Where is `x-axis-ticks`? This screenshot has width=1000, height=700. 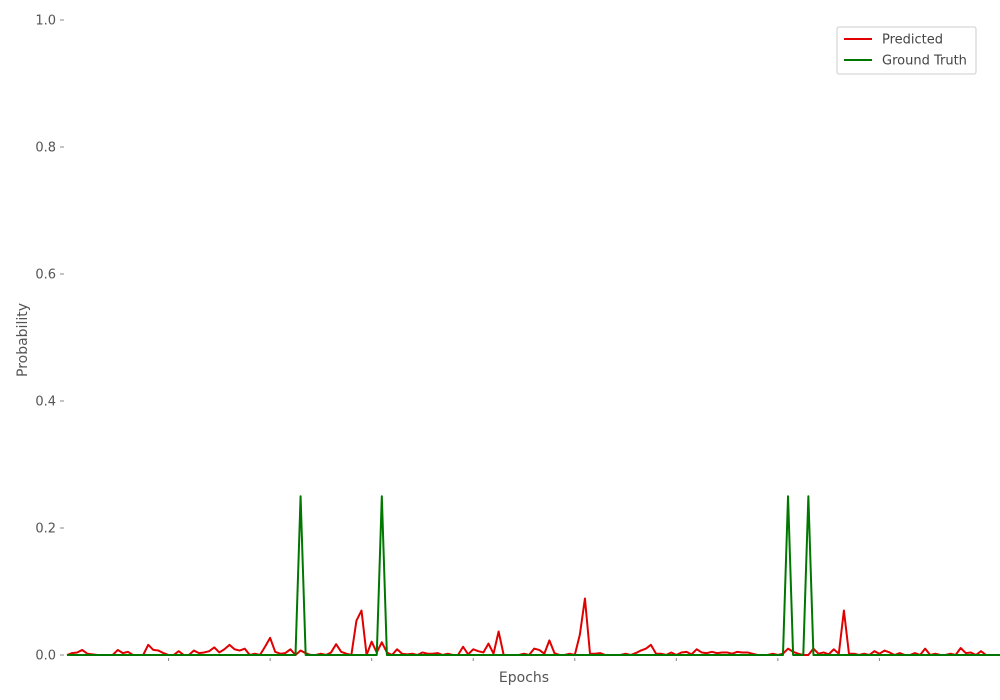 x-axis-ticks is located at coordinates (524, 659).